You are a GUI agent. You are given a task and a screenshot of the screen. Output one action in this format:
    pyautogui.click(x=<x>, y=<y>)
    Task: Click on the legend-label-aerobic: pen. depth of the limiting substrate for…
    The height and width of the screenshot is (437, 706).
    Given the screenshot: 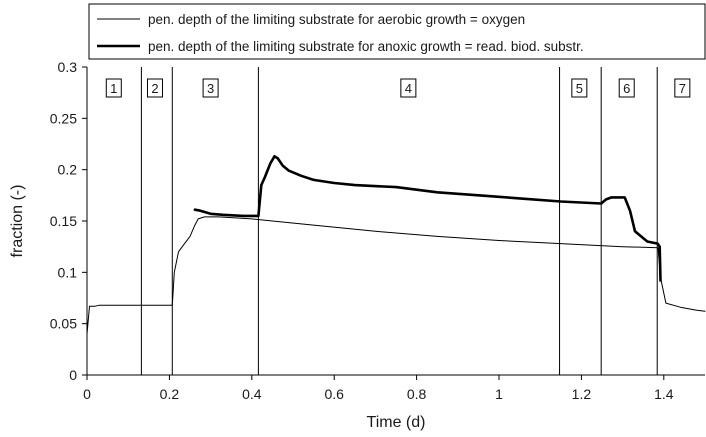 What is the action you would take?
    pyautogui.click(x=336, y=19)
    